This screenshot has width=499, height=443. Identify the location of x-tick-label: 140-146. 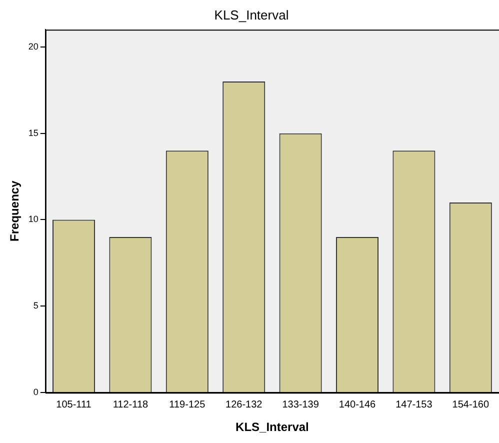
(357, 404).